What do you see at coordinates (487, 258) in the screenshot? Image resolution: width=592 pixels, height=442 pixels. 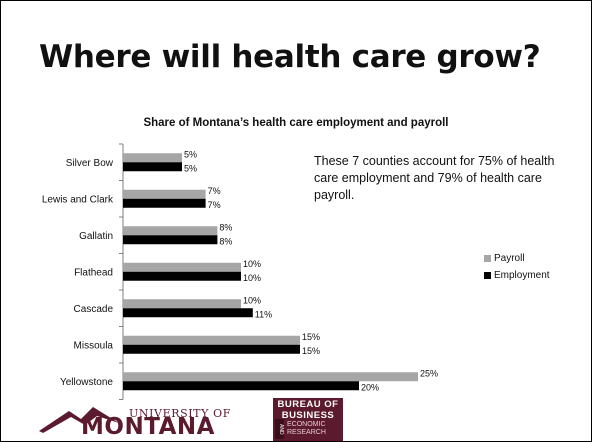 I see `legend-swatch-payroll` at bounding box center [487, 258].